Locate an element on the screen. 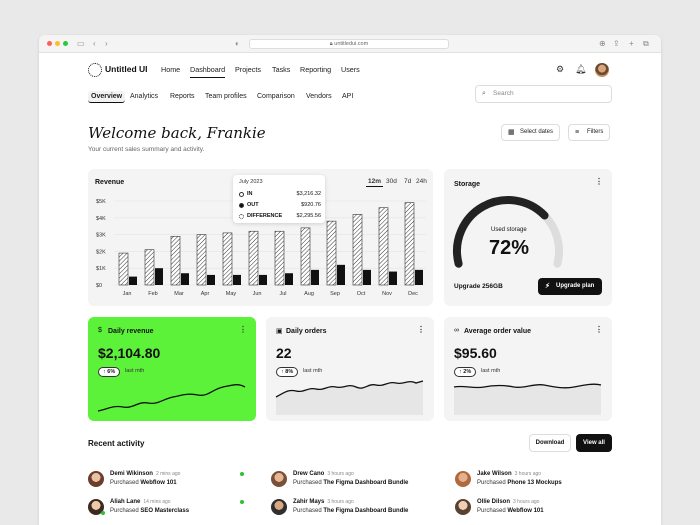 The width and height of the screenshot is (700, 525). page-title: Welcome back, Frankie is located at coordinates (177, 133).